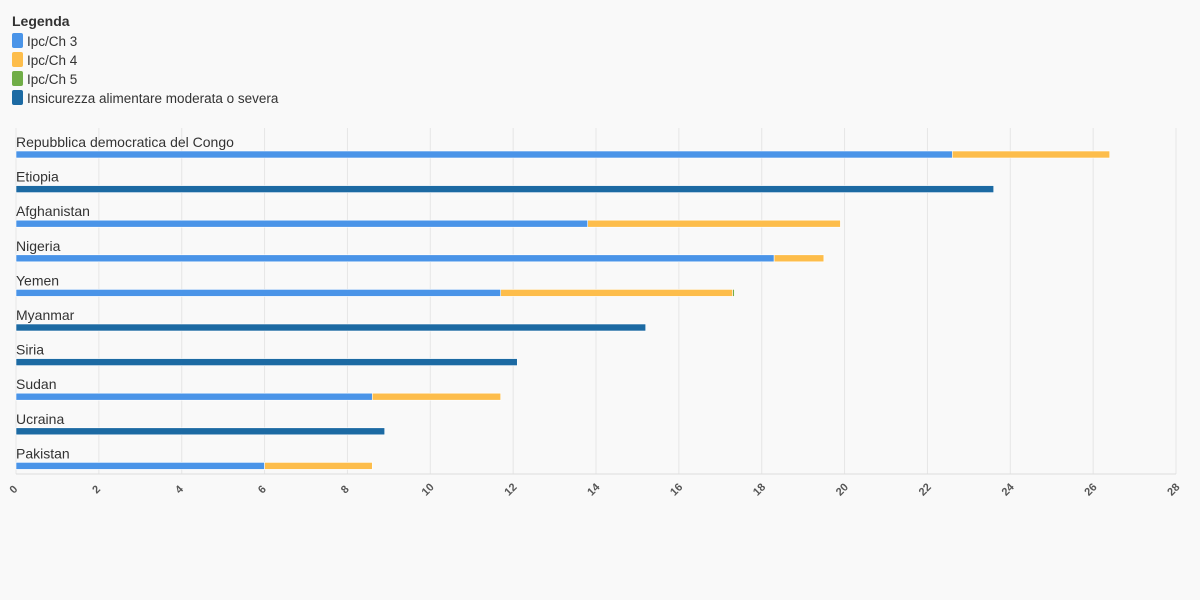 The width and height of the screenshot is (1200, 600). What do you see at coordinates (40, 419) in the screenshot?
I see `category-label: Ucraina` at bounding box center [40, 419].